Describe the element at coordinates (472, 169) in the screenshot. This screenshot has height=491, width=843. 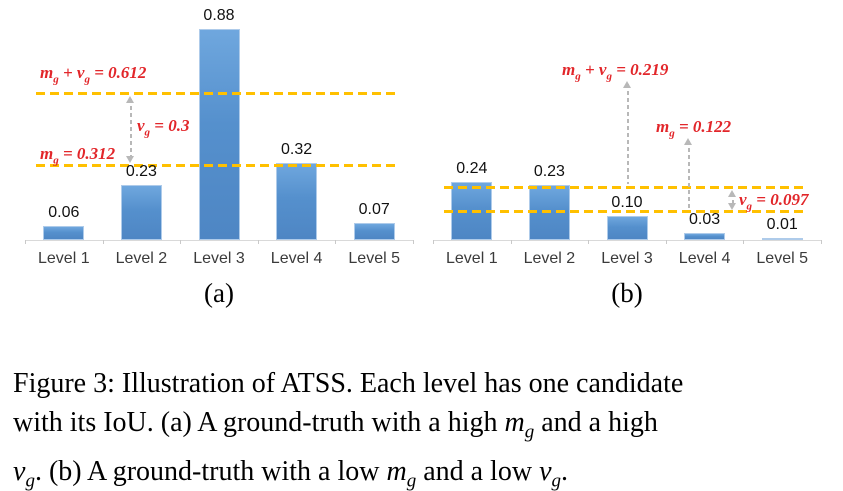
I see `bar-value-label: 0.24` at that location.